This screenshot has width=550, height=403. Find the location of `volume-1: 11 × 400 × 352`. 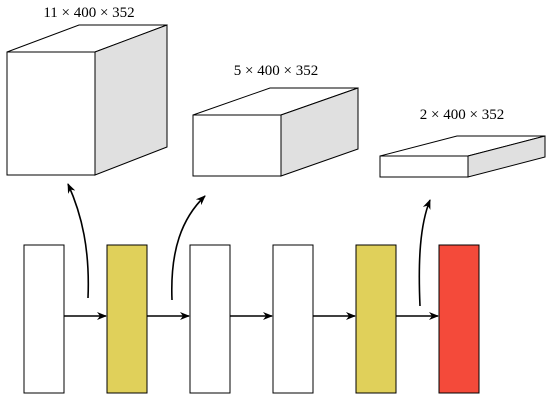

volume-1: 11 × 400 × 352 is located at coordinates (87, 90).